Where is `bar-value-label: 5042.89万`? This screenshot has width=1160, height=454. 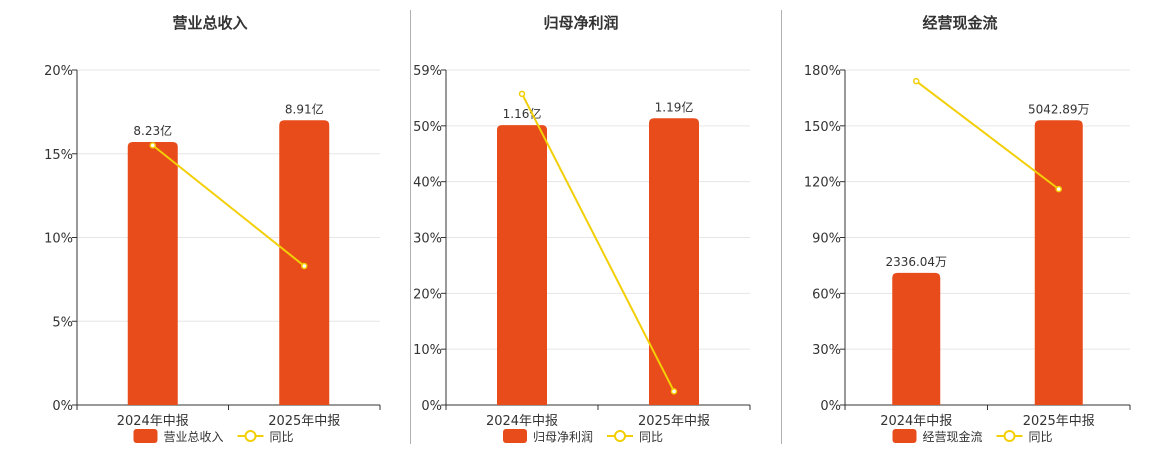 bar-value-label: 5042.89万 is located at coordinates (1059, 109).